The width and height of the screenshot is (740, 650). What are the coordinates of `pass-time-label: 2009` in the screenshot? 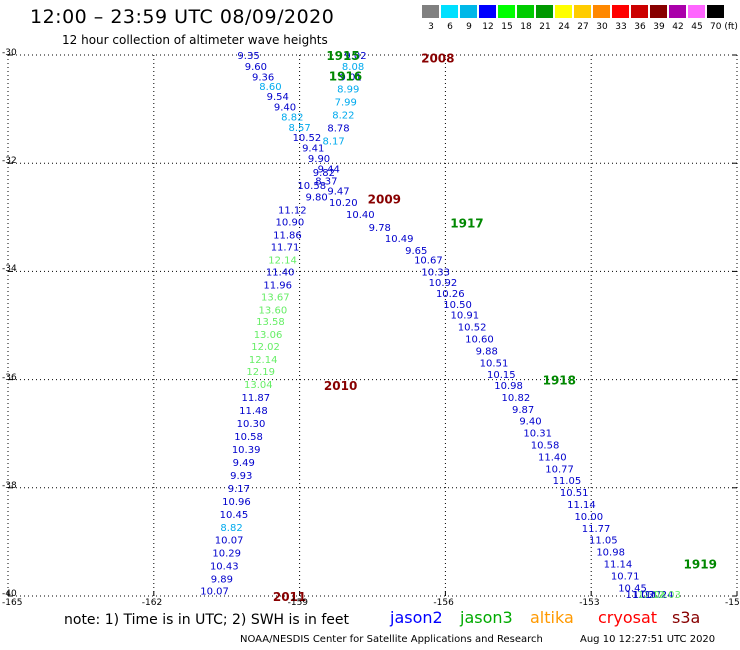 It's located at (384, 199).